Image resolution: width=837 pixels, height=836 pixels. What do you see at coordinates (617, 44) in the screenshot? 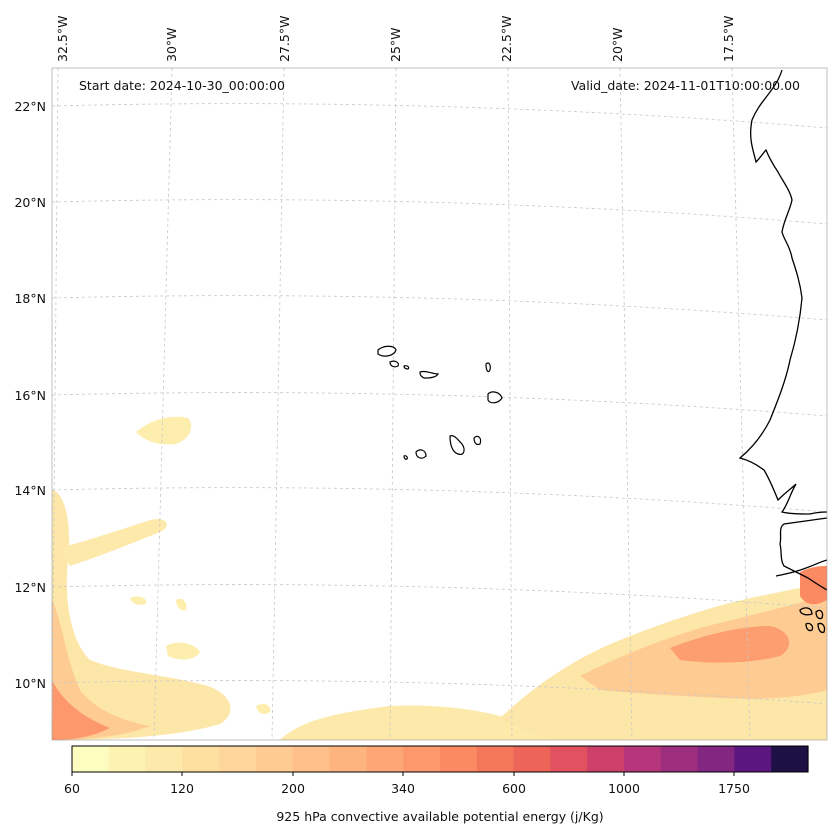
I see `lon-label-20W: 20°W` at bounding box center [617, 44].